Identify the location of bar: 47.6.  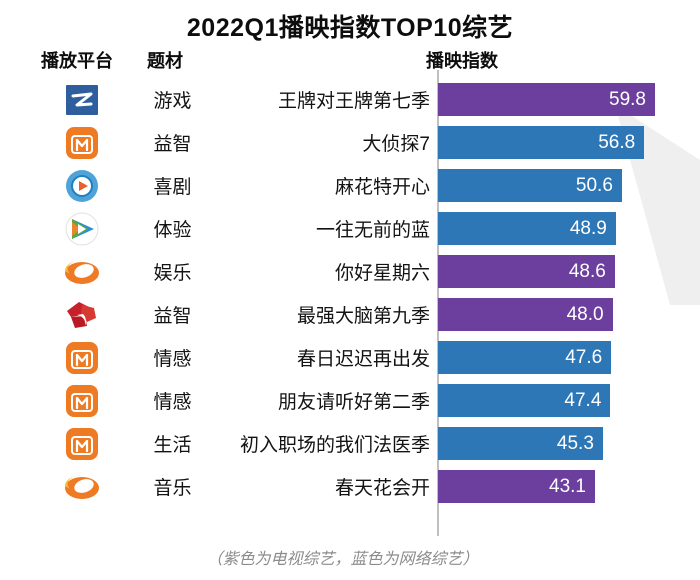
(525, 357).